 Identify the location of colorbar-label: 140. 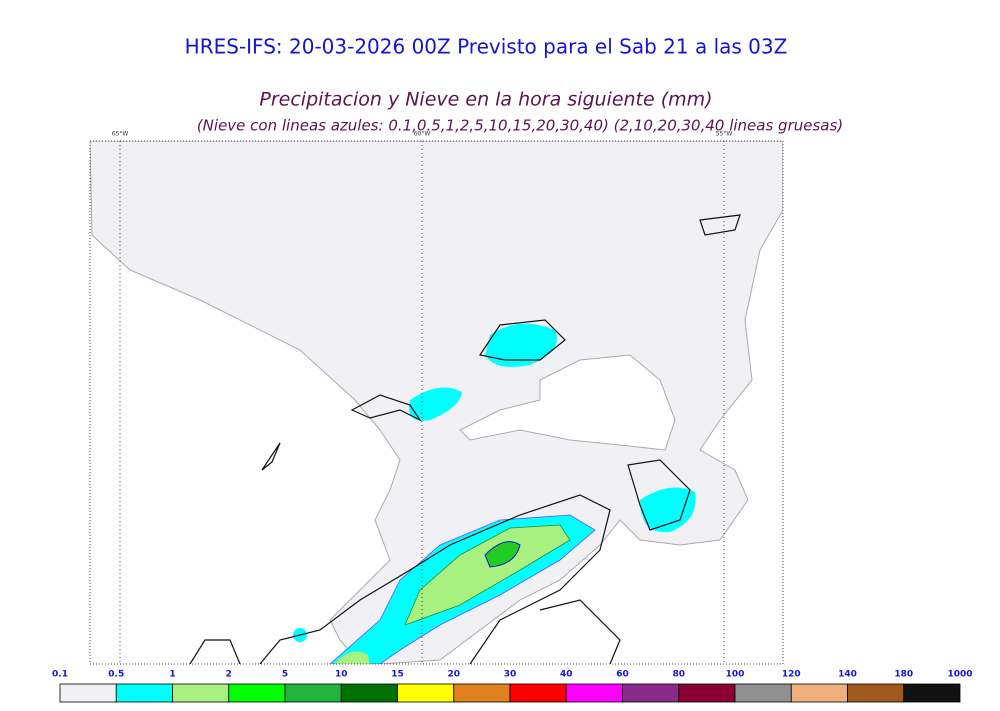
(847, 675).